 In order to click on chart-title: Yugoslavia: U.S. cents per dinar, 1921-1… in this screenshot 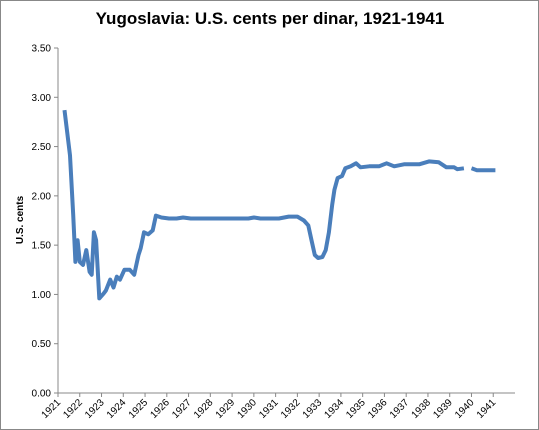, I will do `click(270, 18)`.